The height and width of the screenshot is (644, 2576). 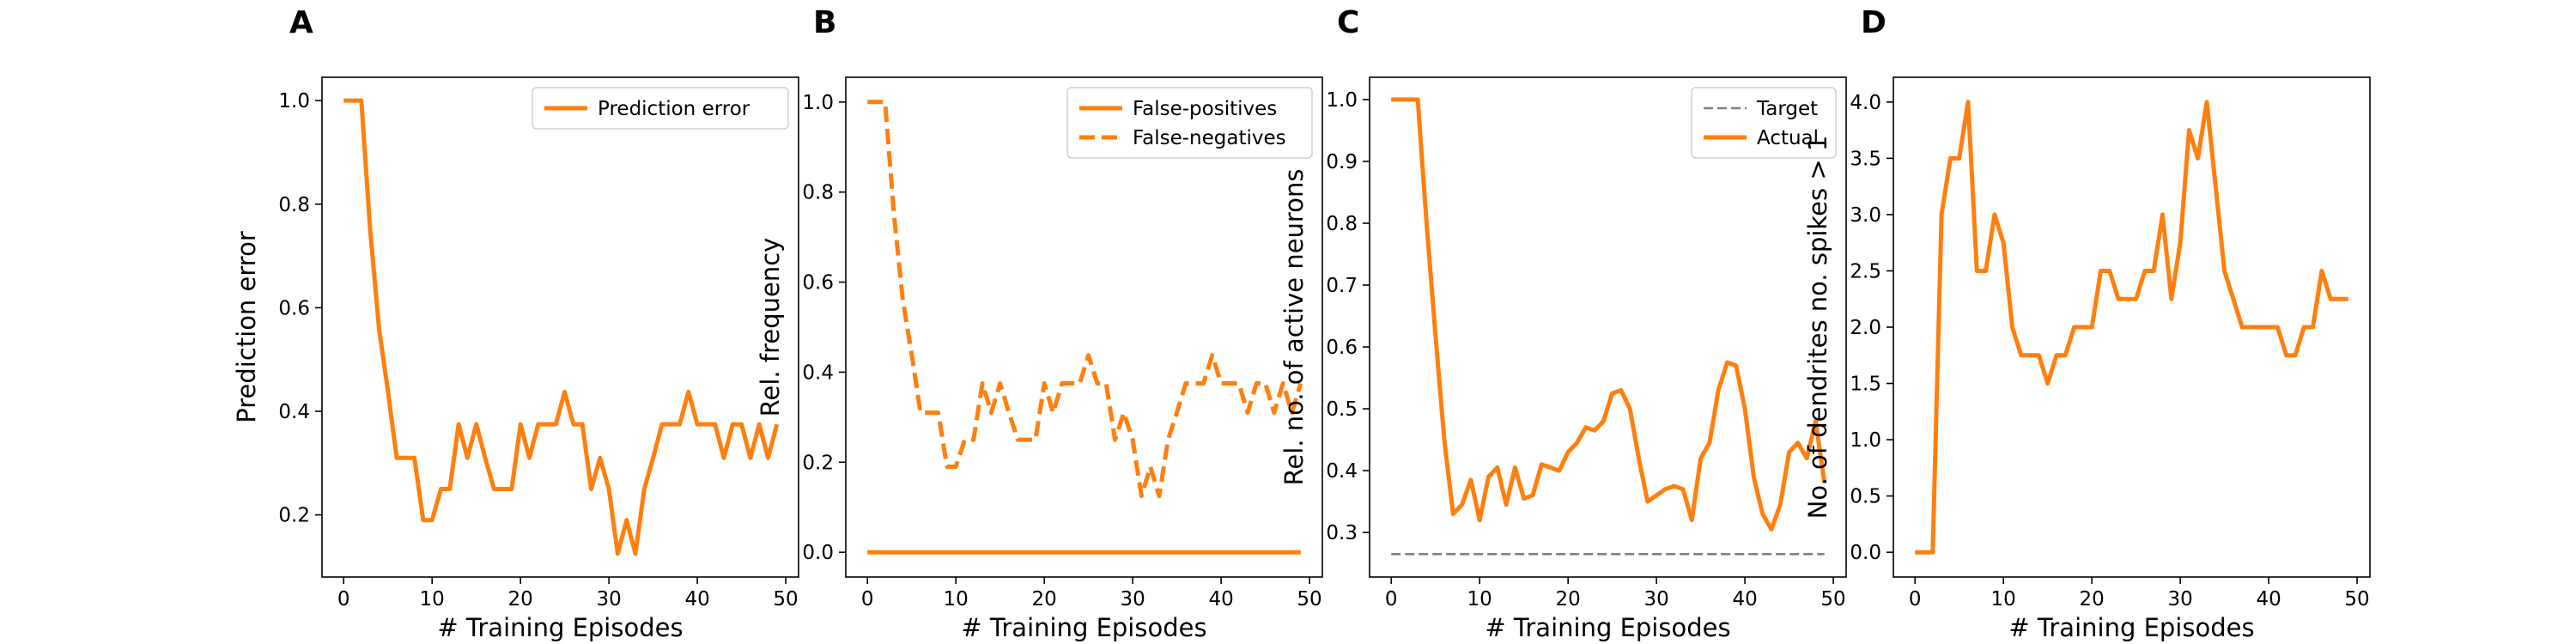 What do you see at coordinates (1865, 159) in the screenshot?
I see `y-tick-label: 3.5` at bounding box center [1865, 159].